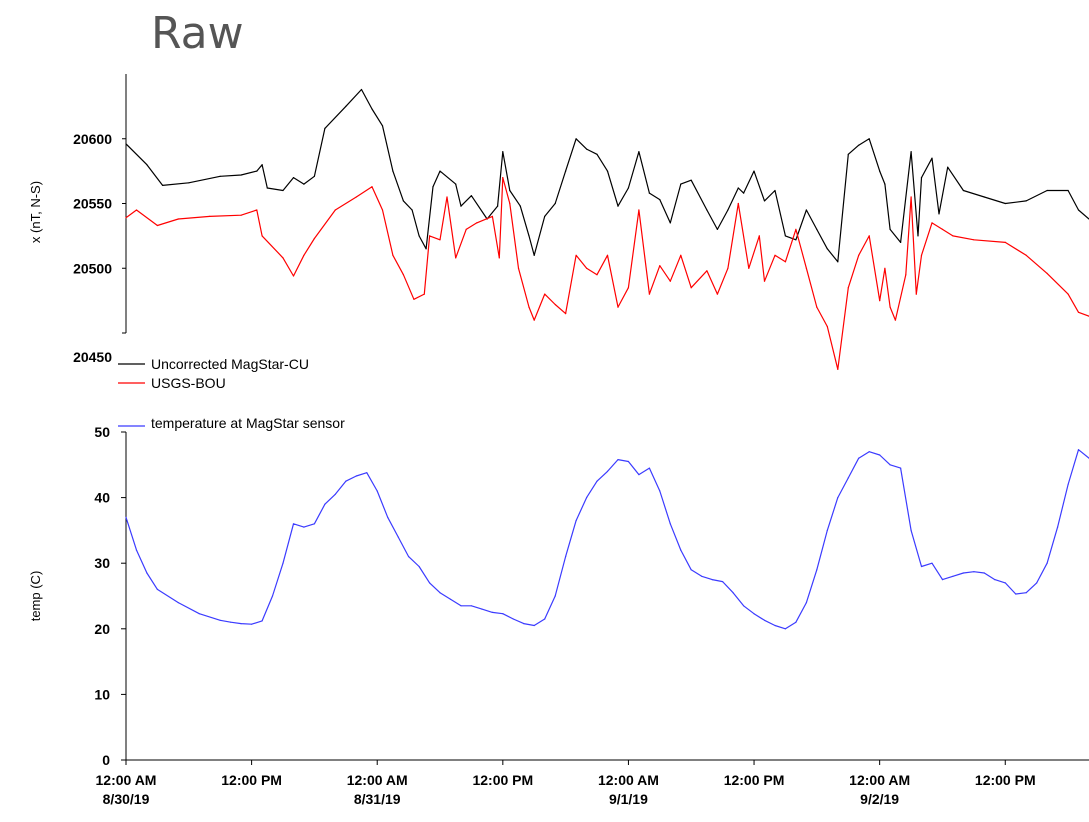 This screenshot has width=1089, height=822. I want to click on legend-item-temperature: temperature at MagStar sensor, so click(231, 423).